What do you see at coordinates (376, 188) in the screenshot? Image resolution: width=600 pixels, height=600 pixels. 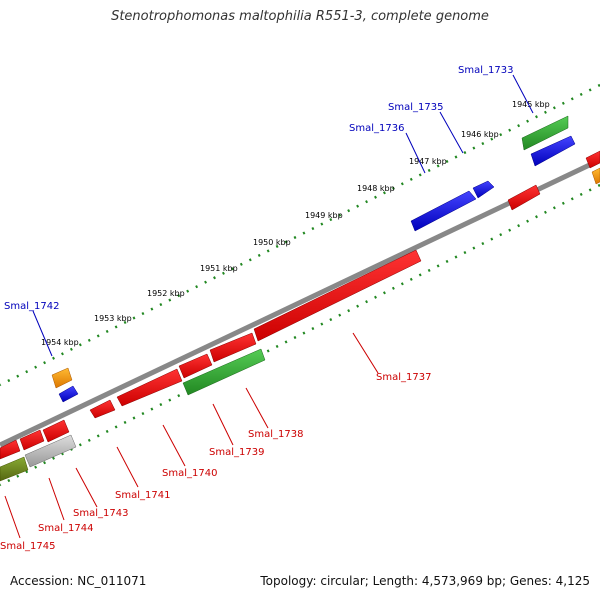 I see `tick-label-1948: 1948 kbp` at bounding box center [376, 188].